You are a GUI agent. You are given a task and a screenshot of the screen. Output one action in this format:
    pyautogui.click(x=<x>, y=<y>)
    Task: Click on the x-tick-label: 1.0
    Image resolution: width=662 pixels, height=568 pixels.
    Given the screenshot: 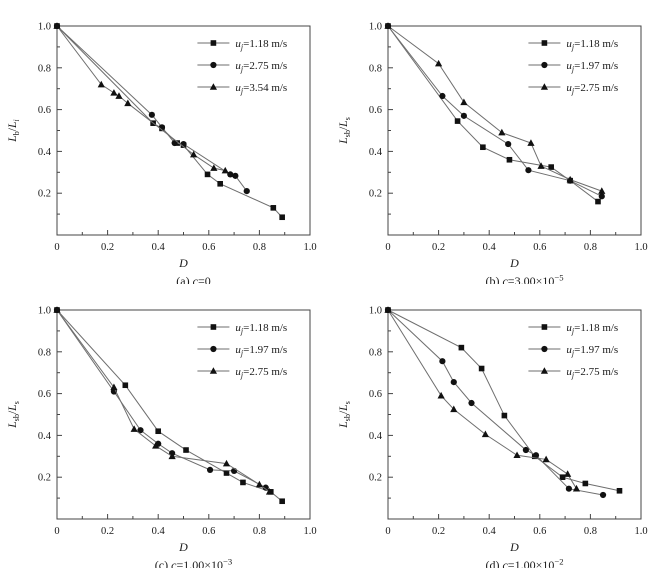 What is the action you would take?
    pyautogui.click(x=309, y=531)
    